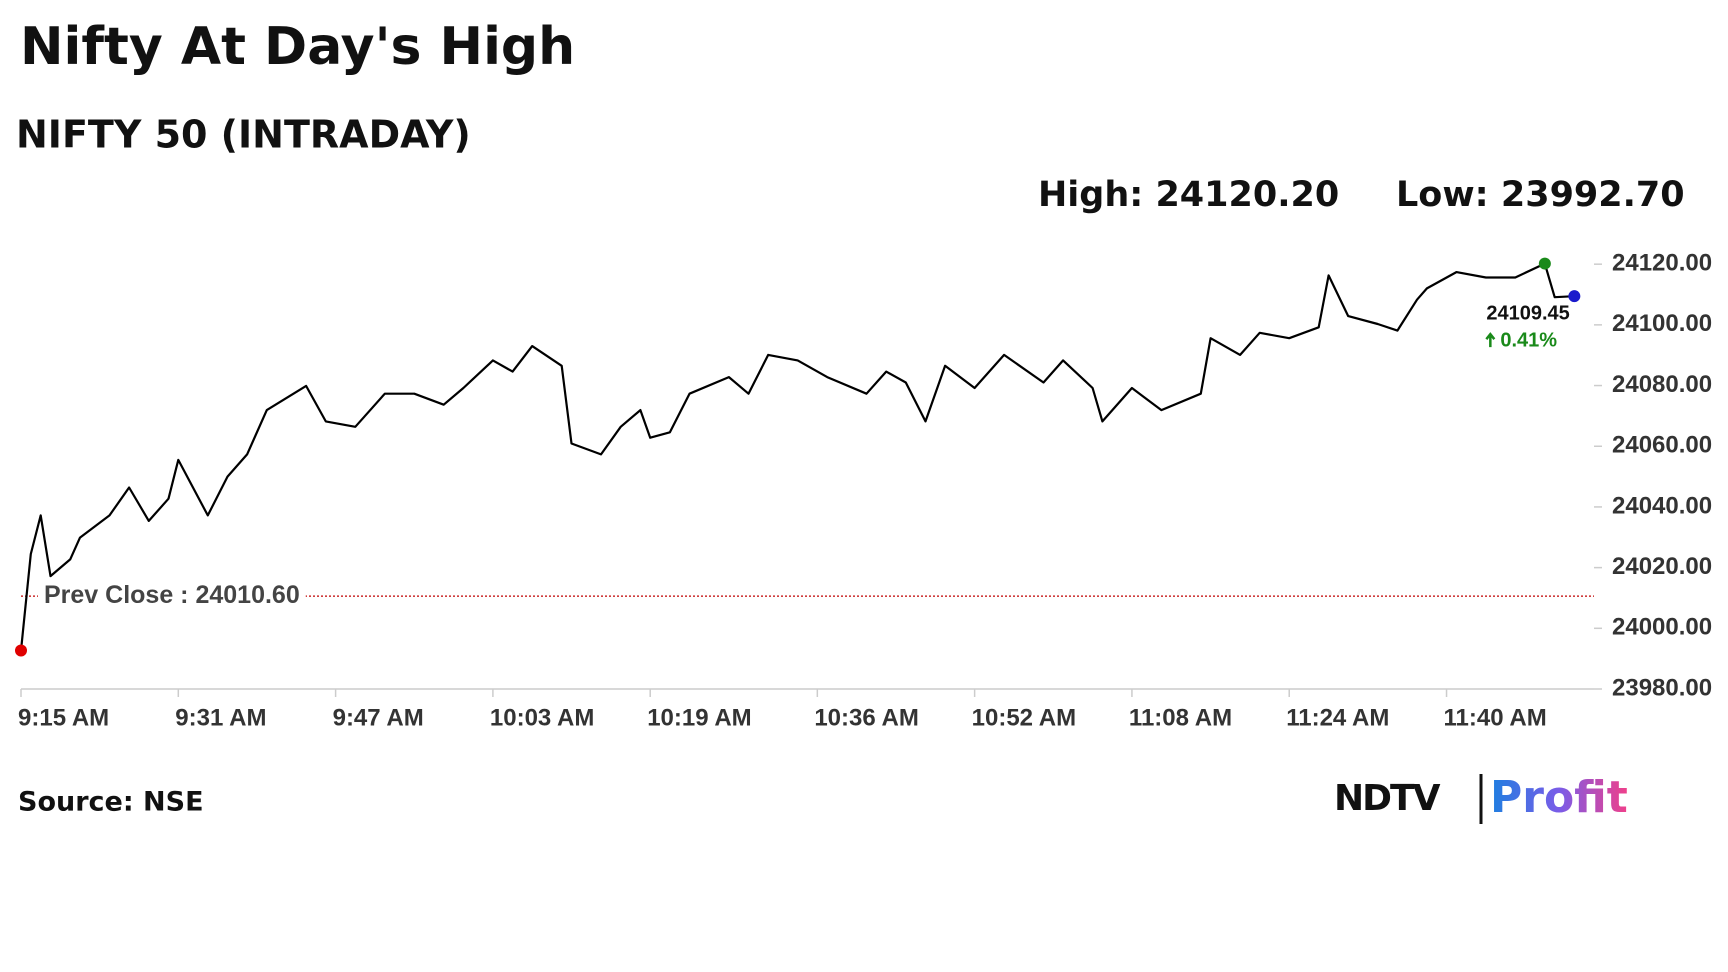 The width and height of the screenshot is (1728, 972). Describe the element at coordinates (1662, 384) in the screenshot. I see `y-tick-label: 24080.00` at that location.